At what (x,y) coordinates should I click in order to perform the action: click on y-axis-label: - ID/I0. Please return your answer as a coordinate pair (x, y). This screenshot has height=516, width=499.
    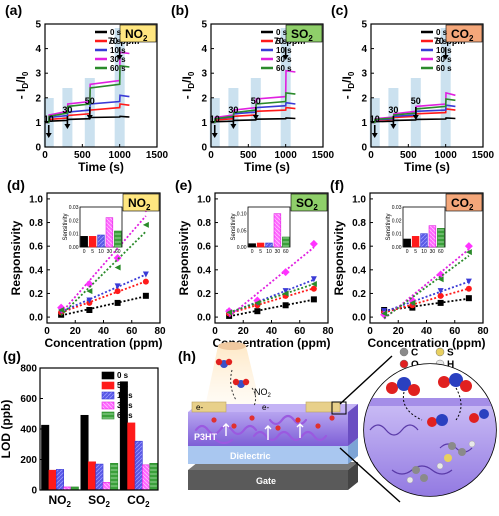
    Looking at the image, I should click on (188, 85).